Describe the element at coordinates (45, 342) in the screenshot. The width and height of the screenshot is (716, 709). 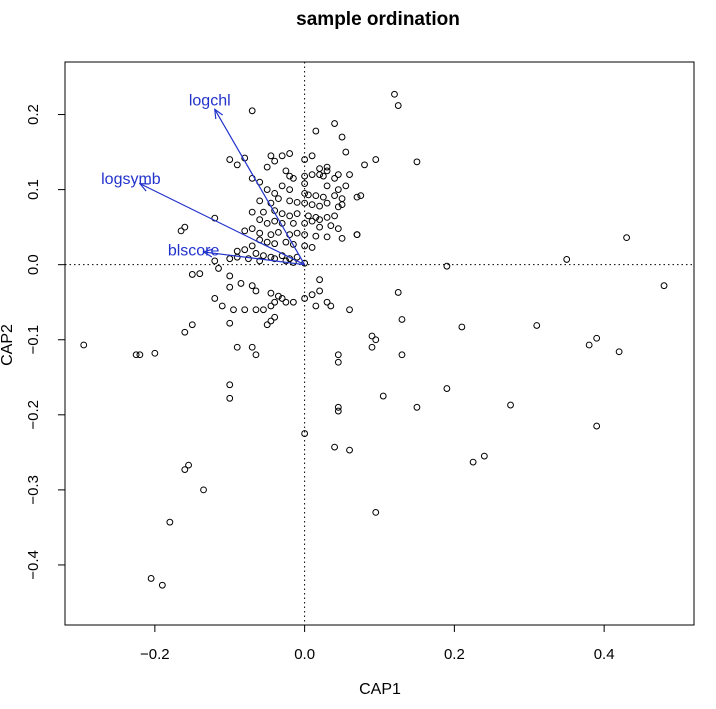
I see `y-axis: −0.4 −0.3 −0.2 −0.1 0.0 0.1 0.2` at that location.